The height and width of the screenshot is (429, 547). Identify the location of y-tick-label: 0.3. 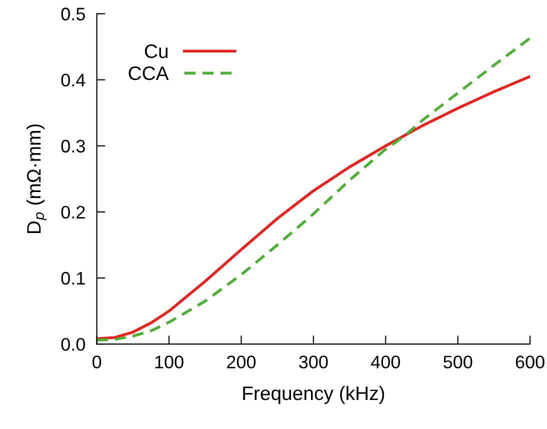
(73, 146).